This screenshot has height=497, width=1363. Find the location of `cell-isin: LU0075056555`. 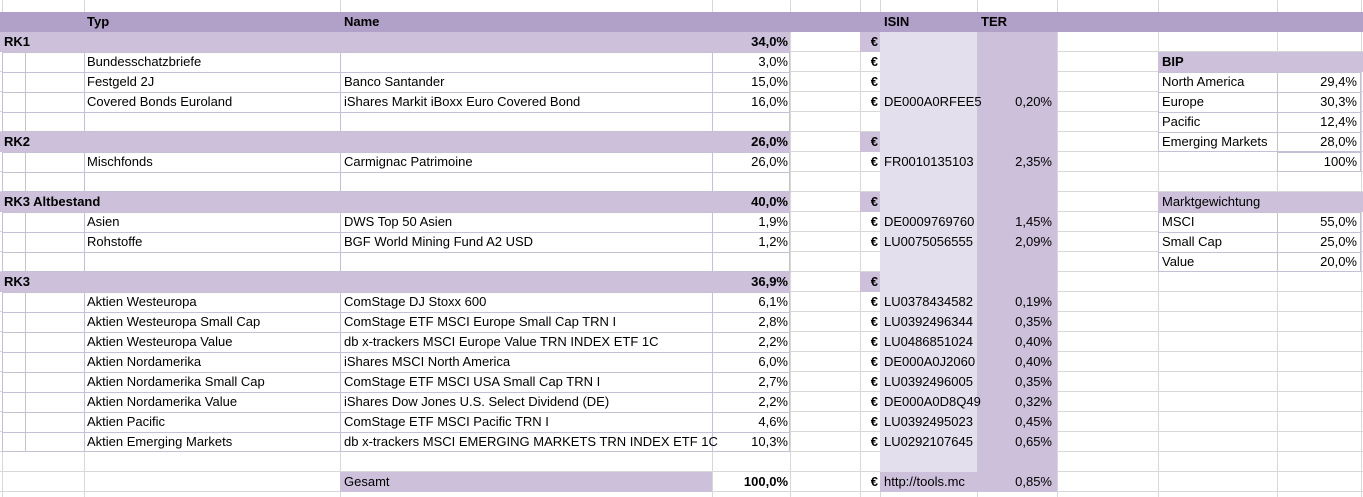

cell-isin: LU0075056555 is located at coordinates (928, 241).